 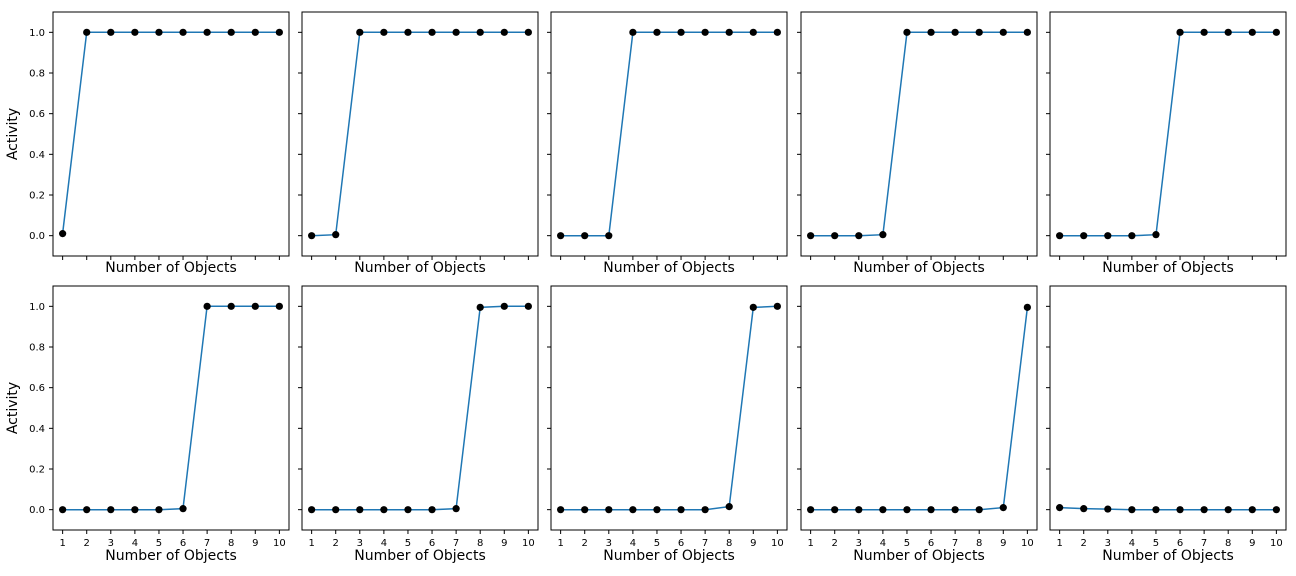 What do you see at coordinates (37, 114) in the screenshot?
I see `y-tick-label: 0.6` at bounding box center [37, 114].